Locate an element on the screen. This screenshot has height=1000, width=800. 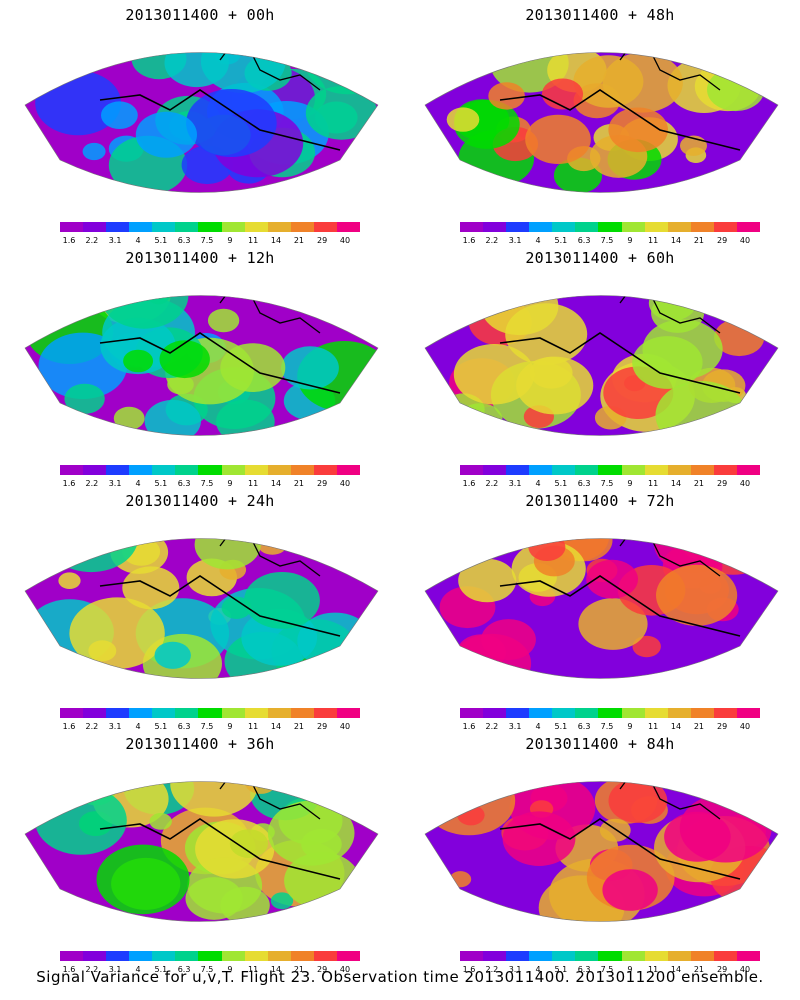
colorbar-tick-label: 14 is located at coordinates (276, 483).